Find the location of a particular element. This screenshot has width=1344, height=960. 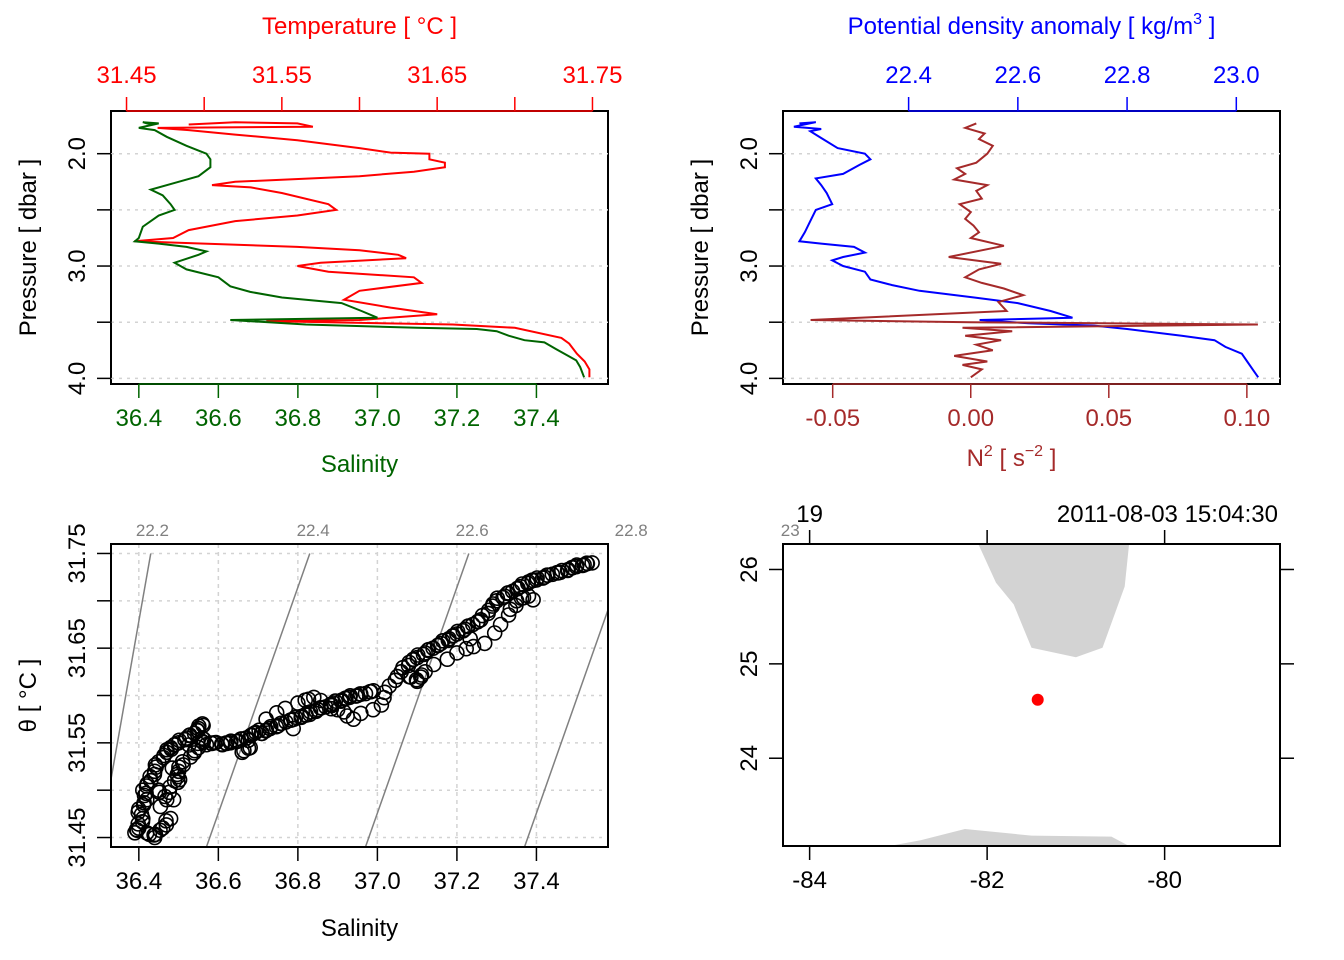

scatter-points is located at coordinates (363, 700).